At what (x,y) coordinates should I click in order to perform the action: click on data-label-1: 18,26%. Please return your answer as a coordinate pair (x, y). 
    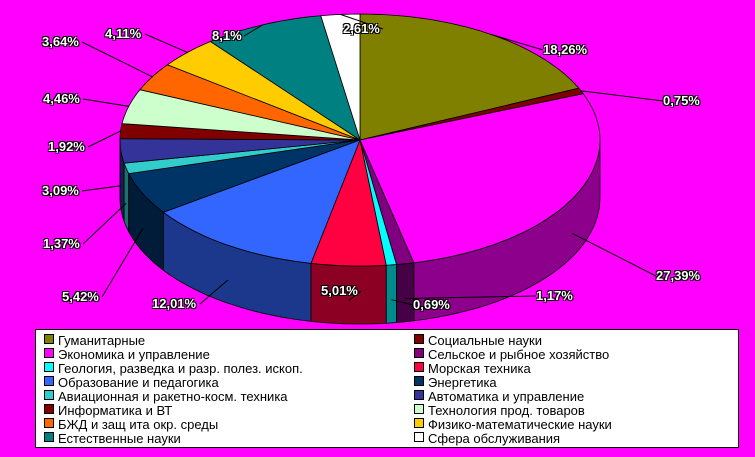
    Looking at the image, I should click on (565, 49).